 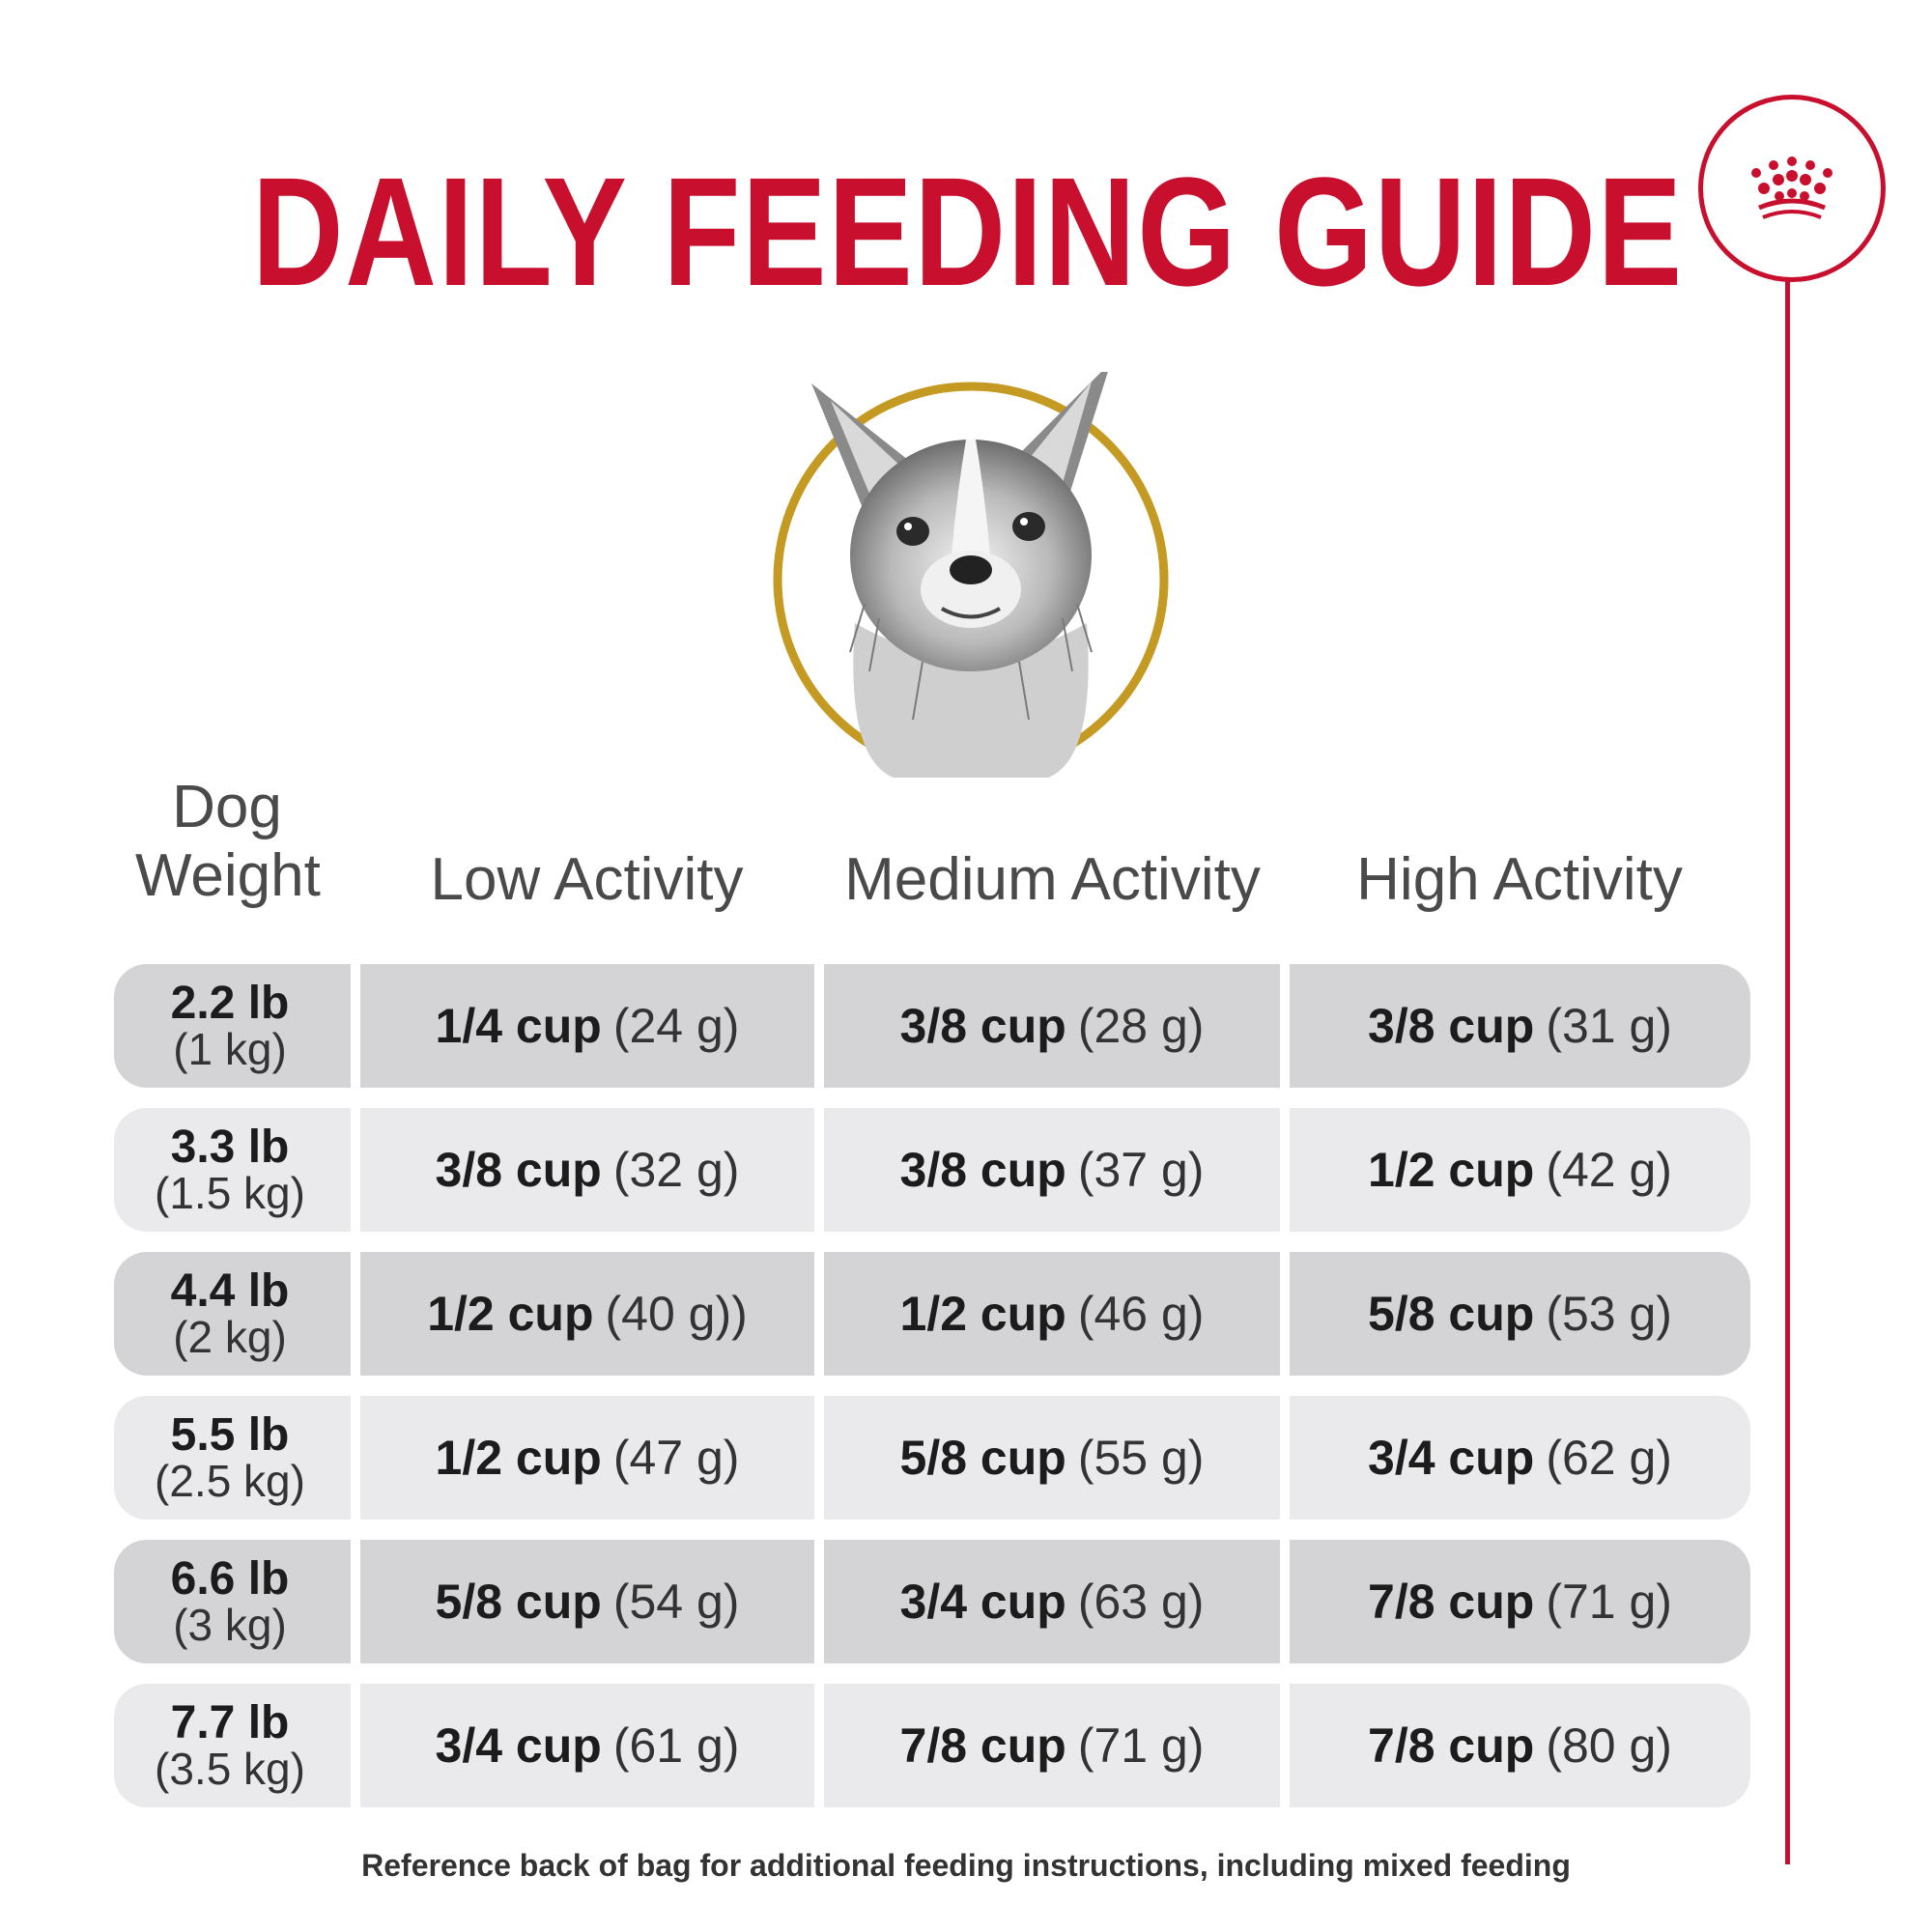 I want to click on gram-amount: (71 g), so click(x=1609, y=1602).